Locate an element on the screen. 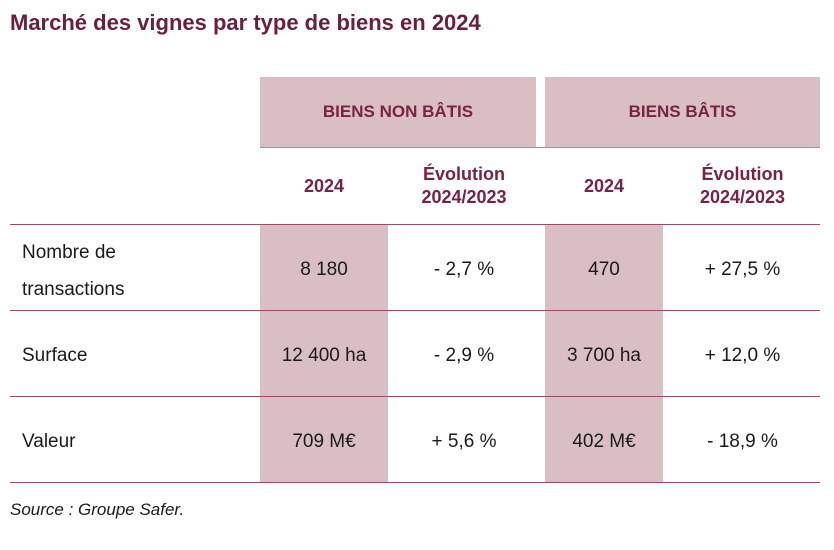 The width and height of the screenshot is (834, 550). column-header-non-bati-evolution: Évolution 2024/2023 is located at coordinates (464, 185).